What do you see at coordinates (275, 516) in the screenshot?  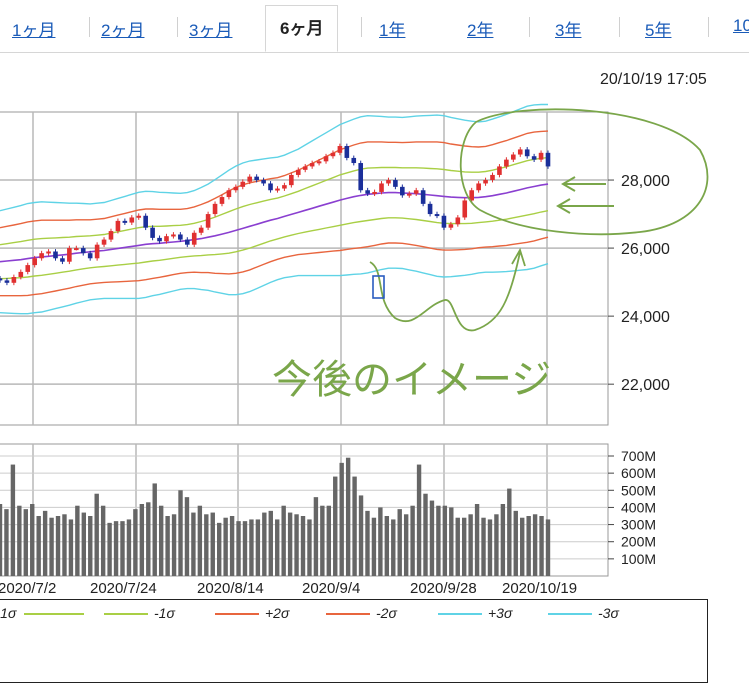 I see `volume-bars` at bounding box center [275, 516].